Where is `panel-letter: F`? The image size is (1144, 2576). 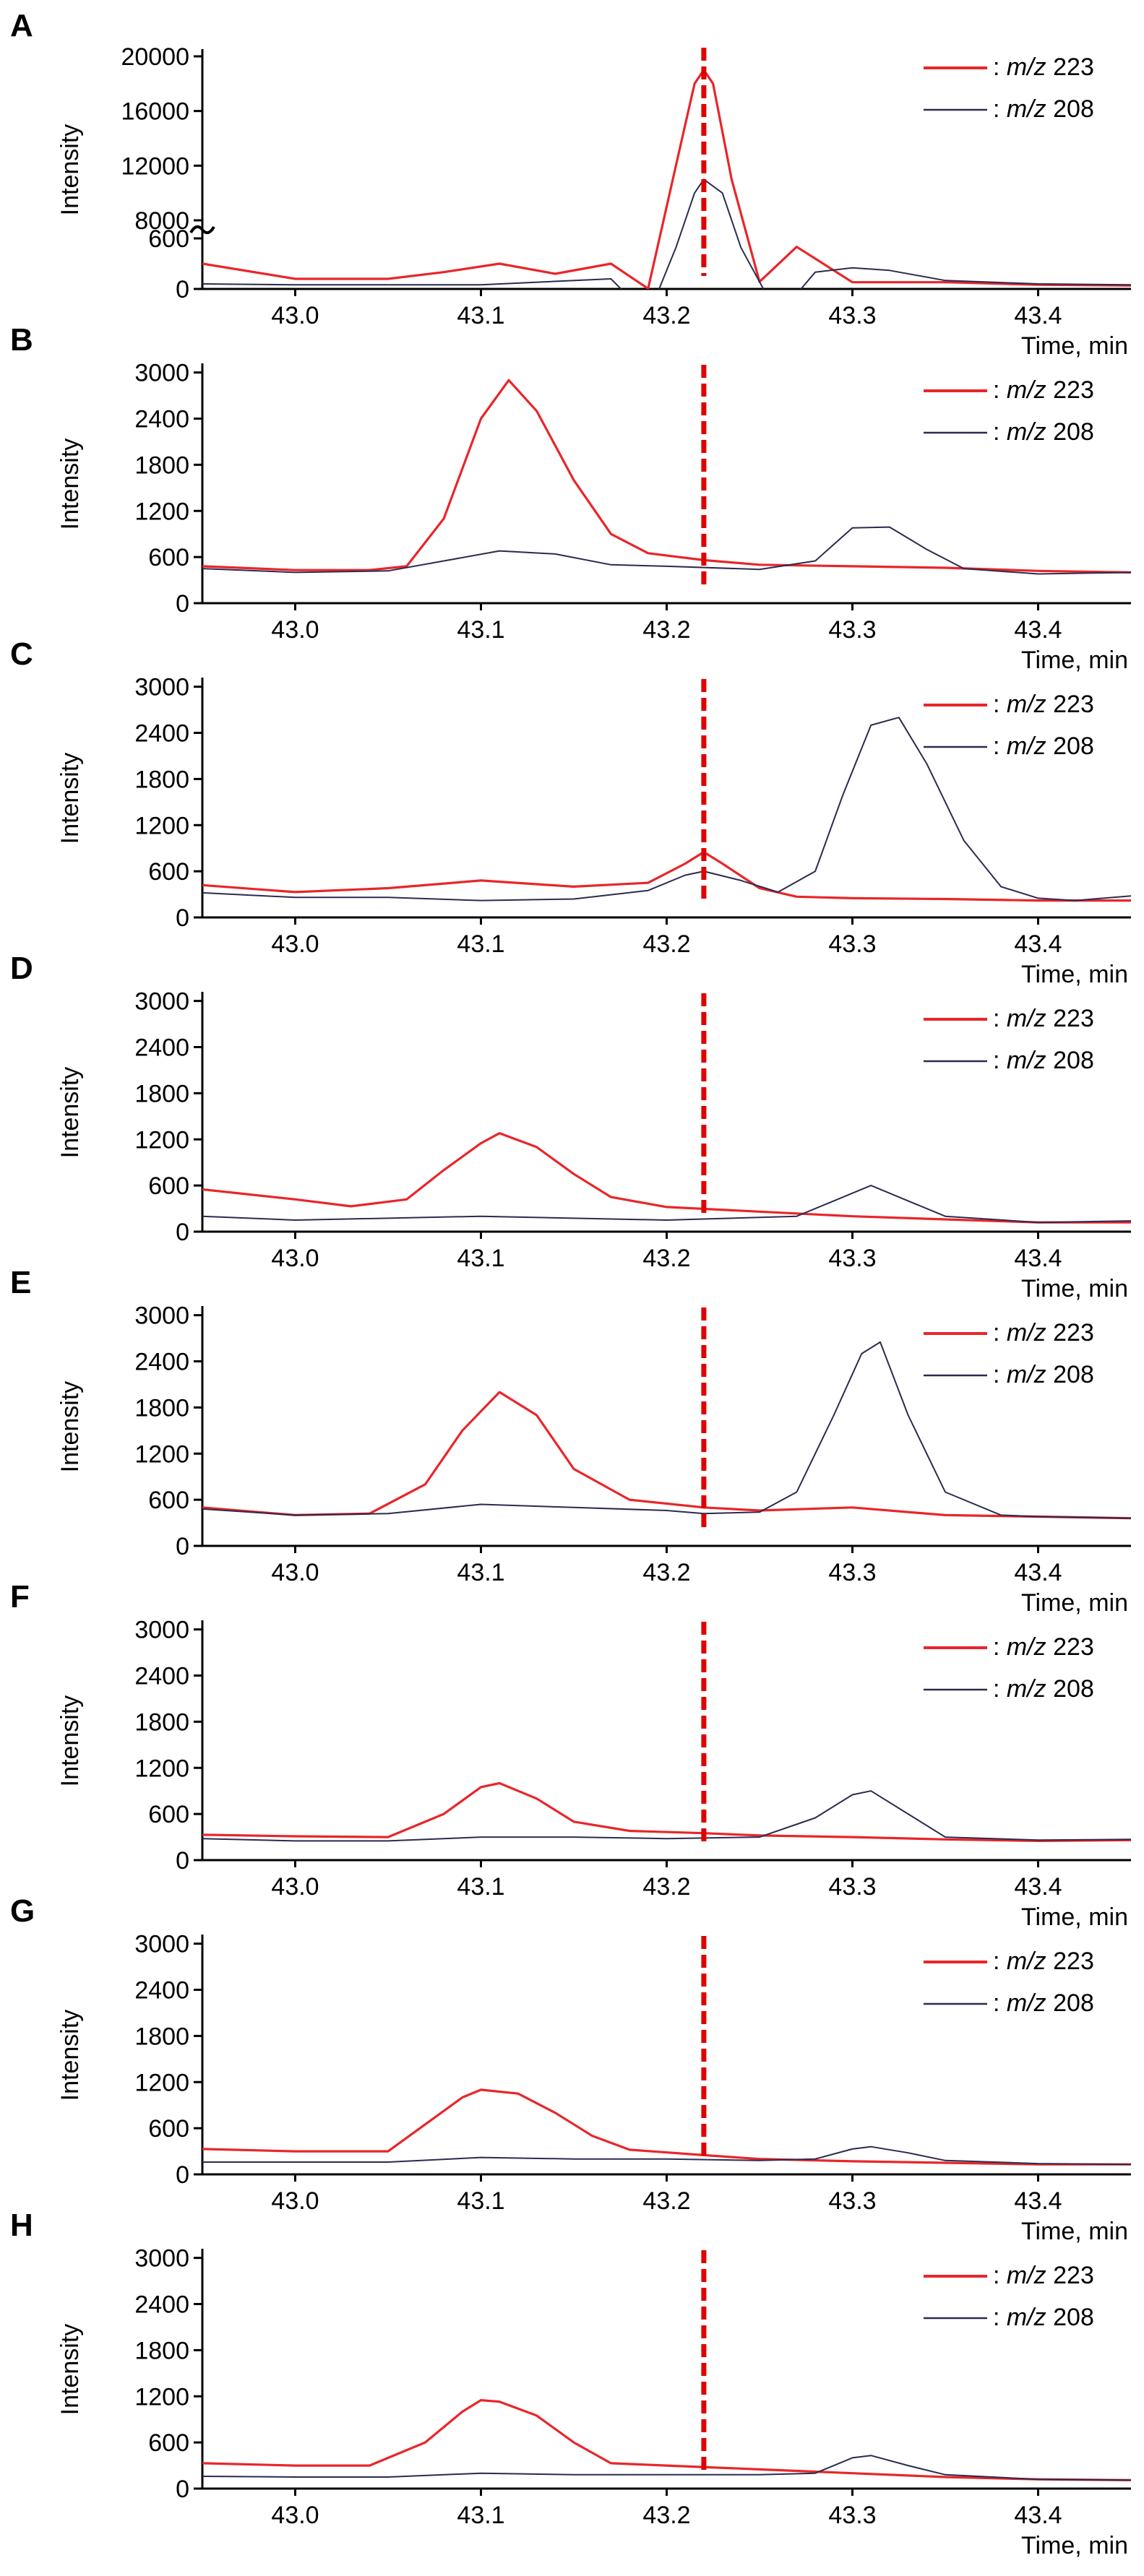
panel-letter: F is located at coordinates (20, 1597).